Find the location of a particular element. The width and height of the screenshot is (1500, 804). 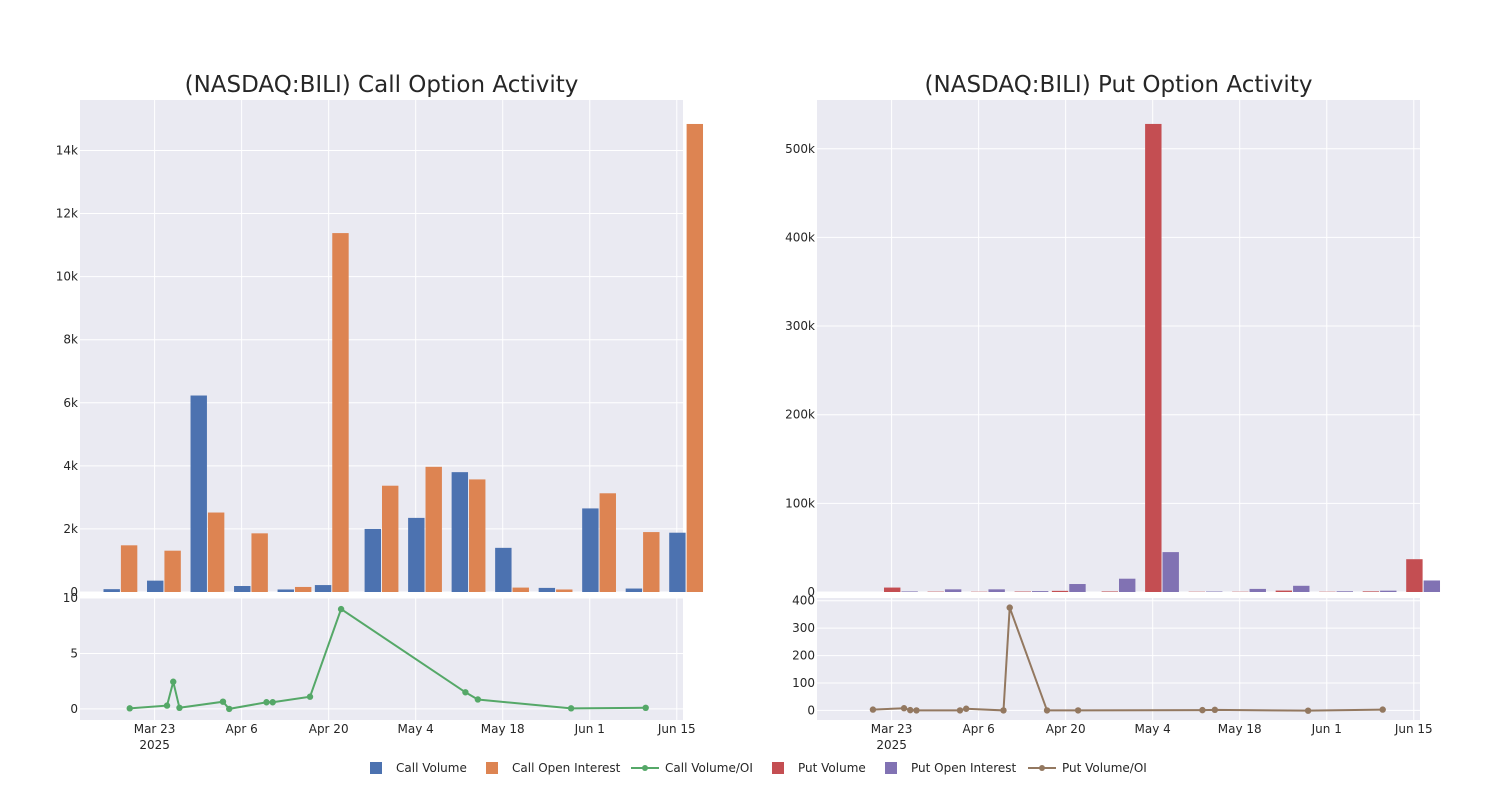

call-xtick-label: May 18 is located at coordinates (503, 729).